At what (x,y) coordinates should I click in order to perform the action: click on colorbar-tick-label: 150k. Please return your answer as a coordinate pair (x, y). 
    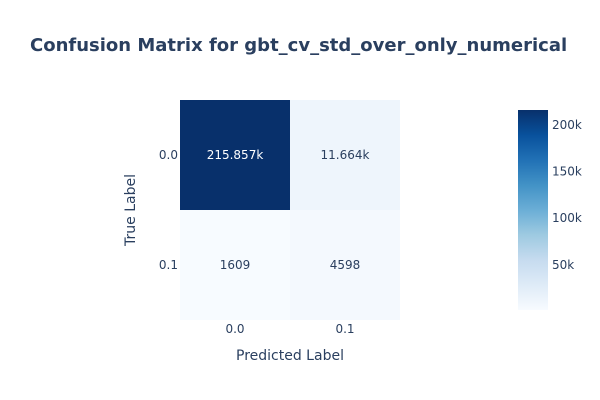
    Looking at the image, I should click on (567, 171).